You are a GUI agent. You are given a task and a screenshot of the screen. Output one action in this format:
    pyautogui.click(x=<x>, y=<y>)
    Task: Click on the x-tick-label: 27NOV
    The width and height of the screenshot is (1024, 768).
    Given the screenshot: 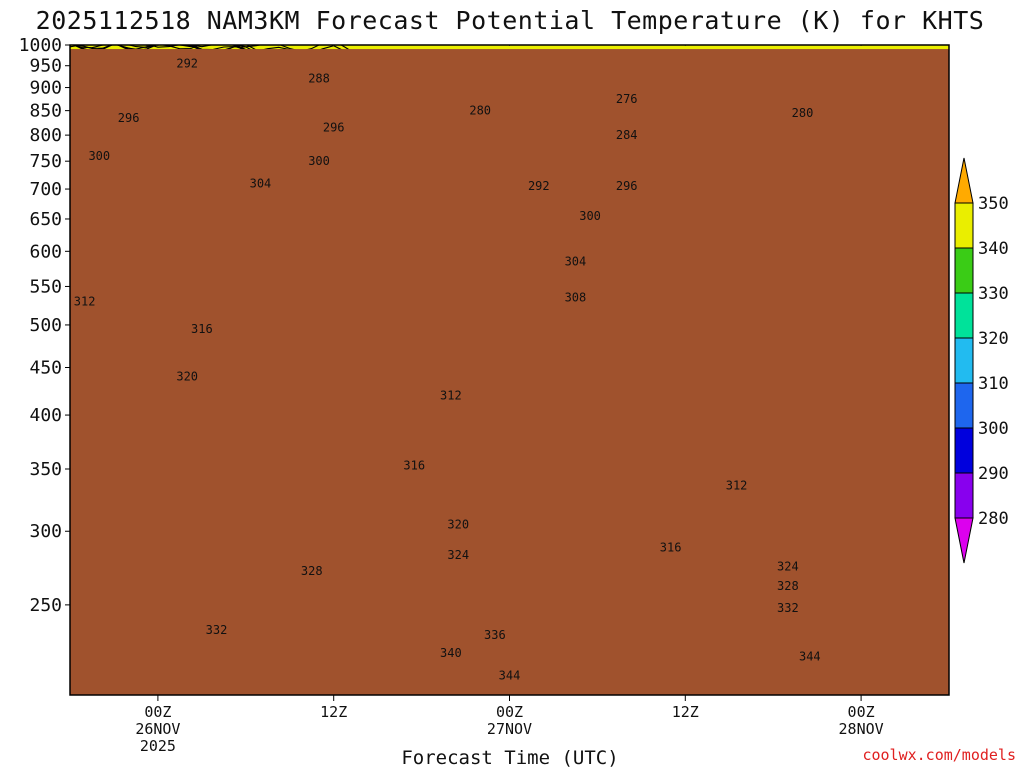 What is the action you would take?
    pyautogui.click(x=509, y=729)
    